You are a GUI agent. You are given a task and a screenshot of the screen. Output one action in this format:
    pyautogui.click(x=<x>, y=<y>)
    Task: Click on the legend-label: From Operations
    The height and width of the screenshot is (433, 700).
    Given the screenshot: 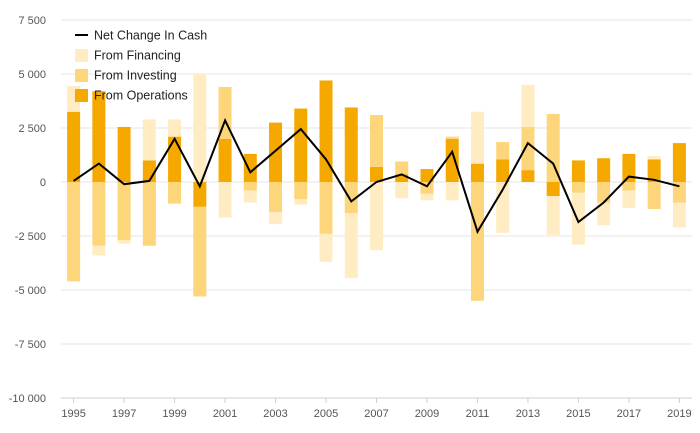 What is the action you would take?
    pyautogui.click(x=141, y=96)
    